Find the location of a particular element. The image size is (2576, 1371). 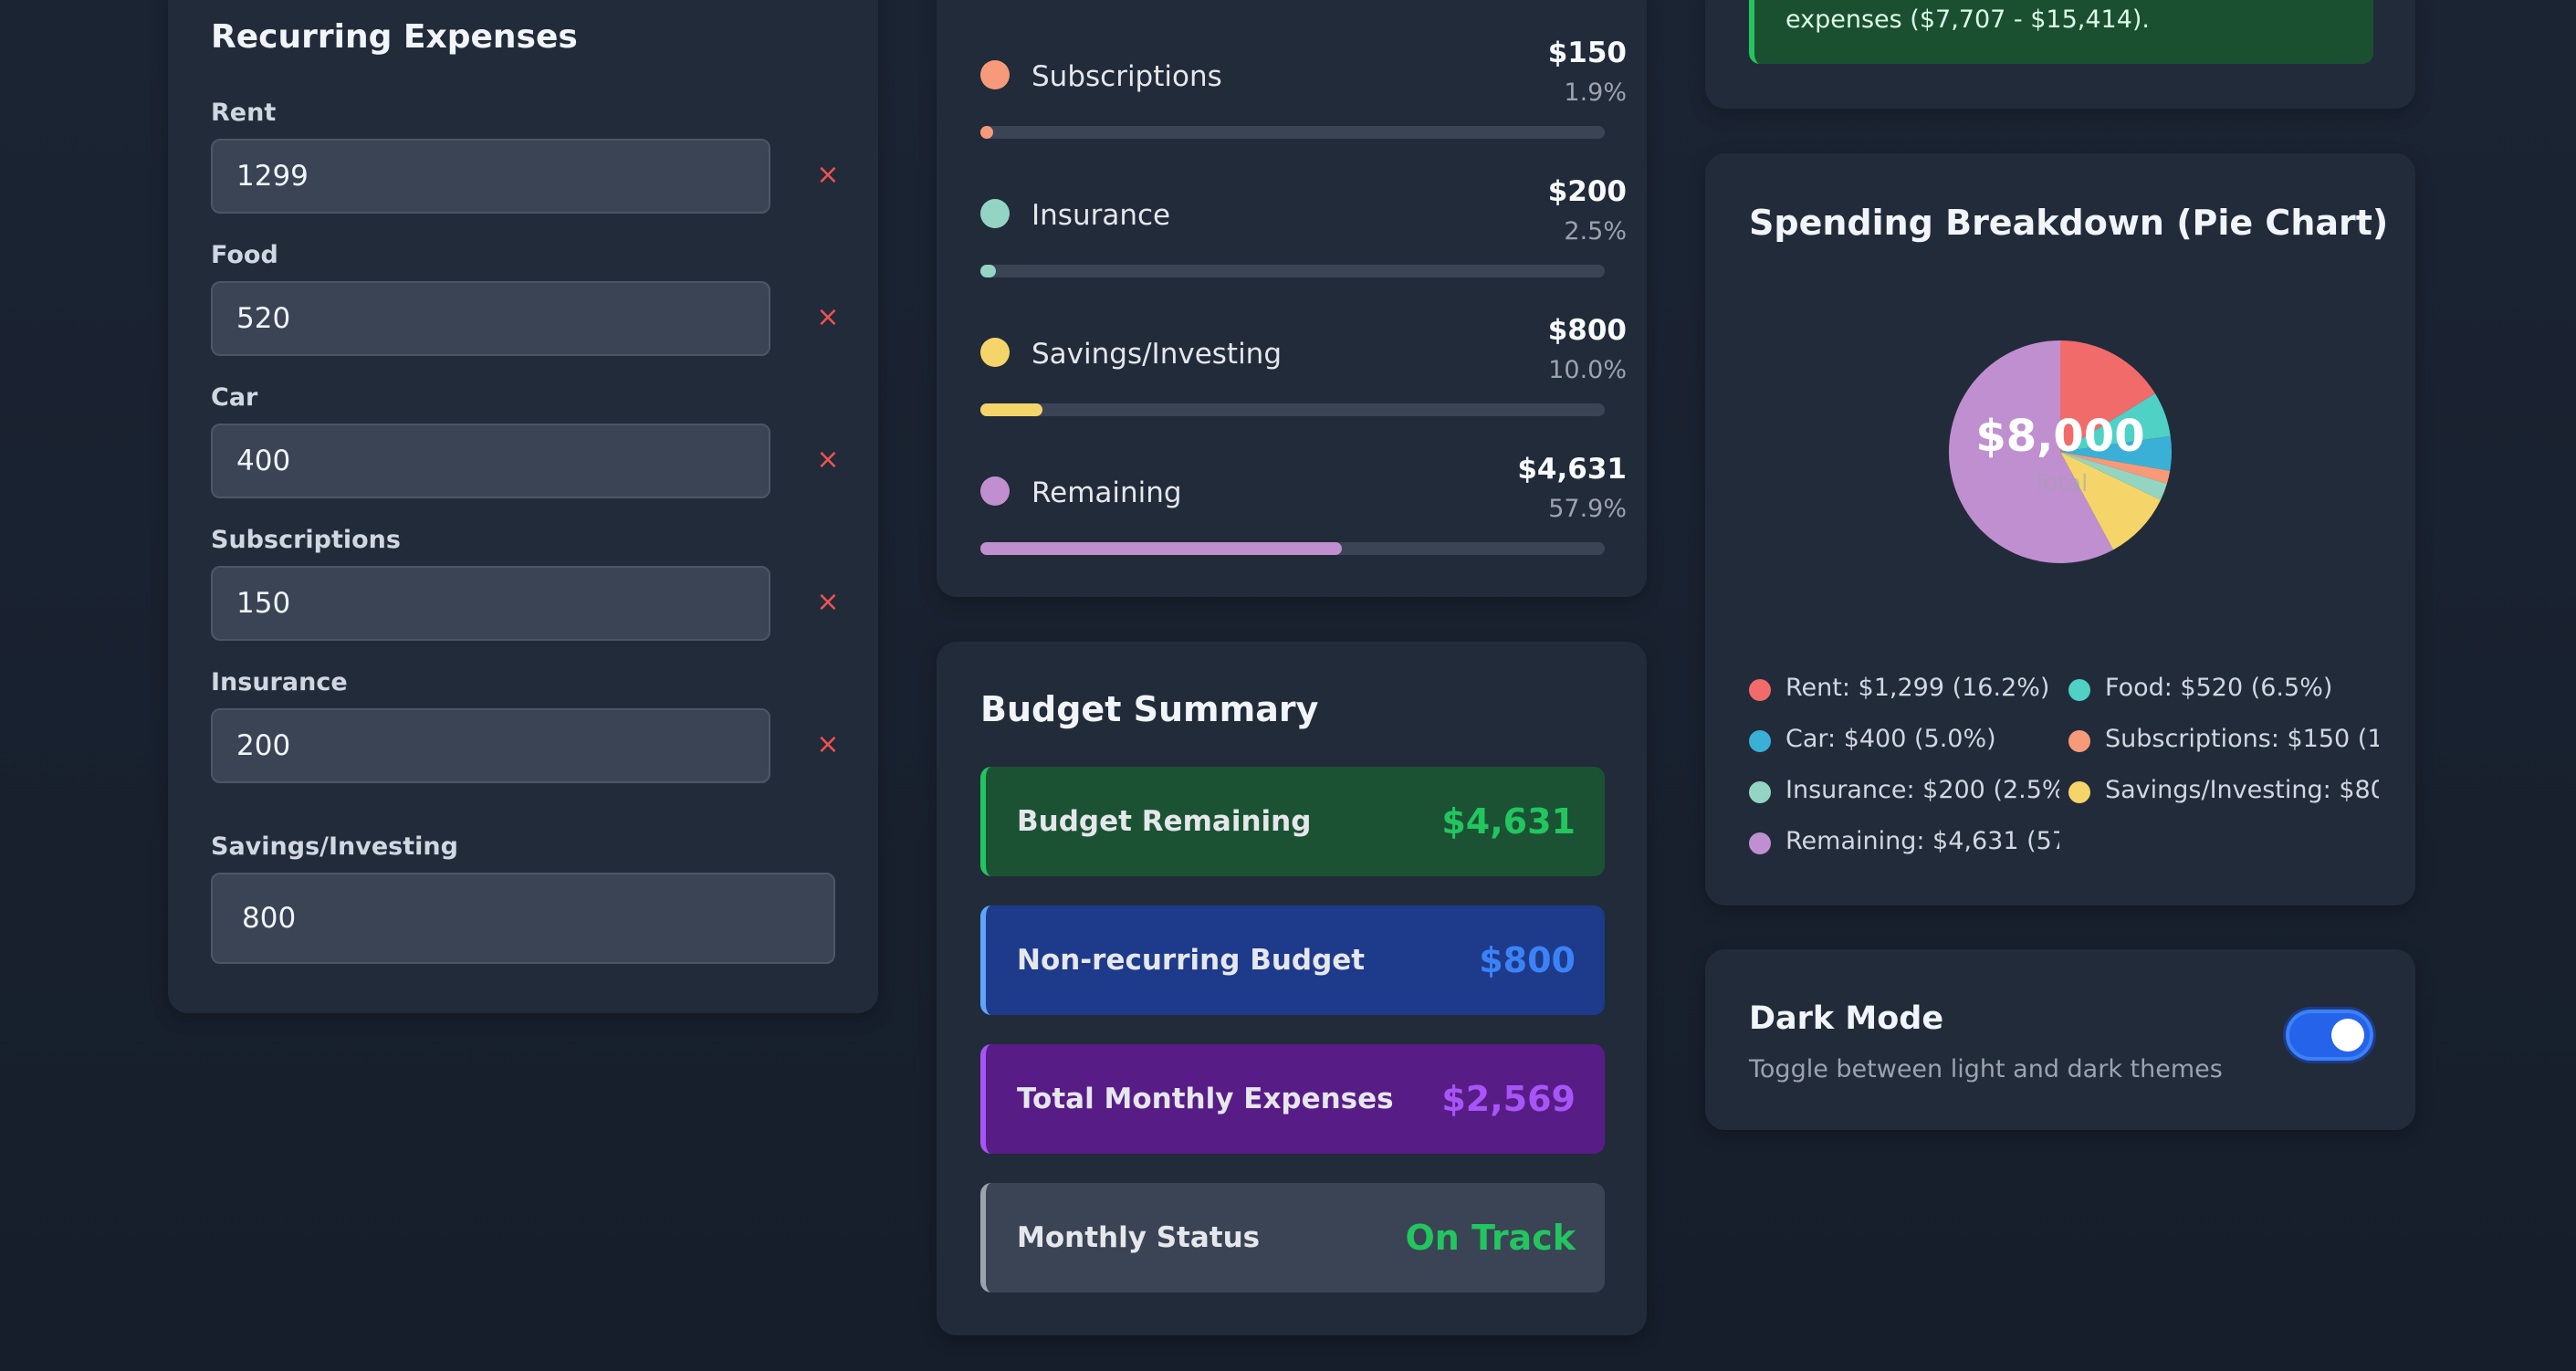

legend-item: Car: $400 (5.0%) is located at coordinates (1904, 739).